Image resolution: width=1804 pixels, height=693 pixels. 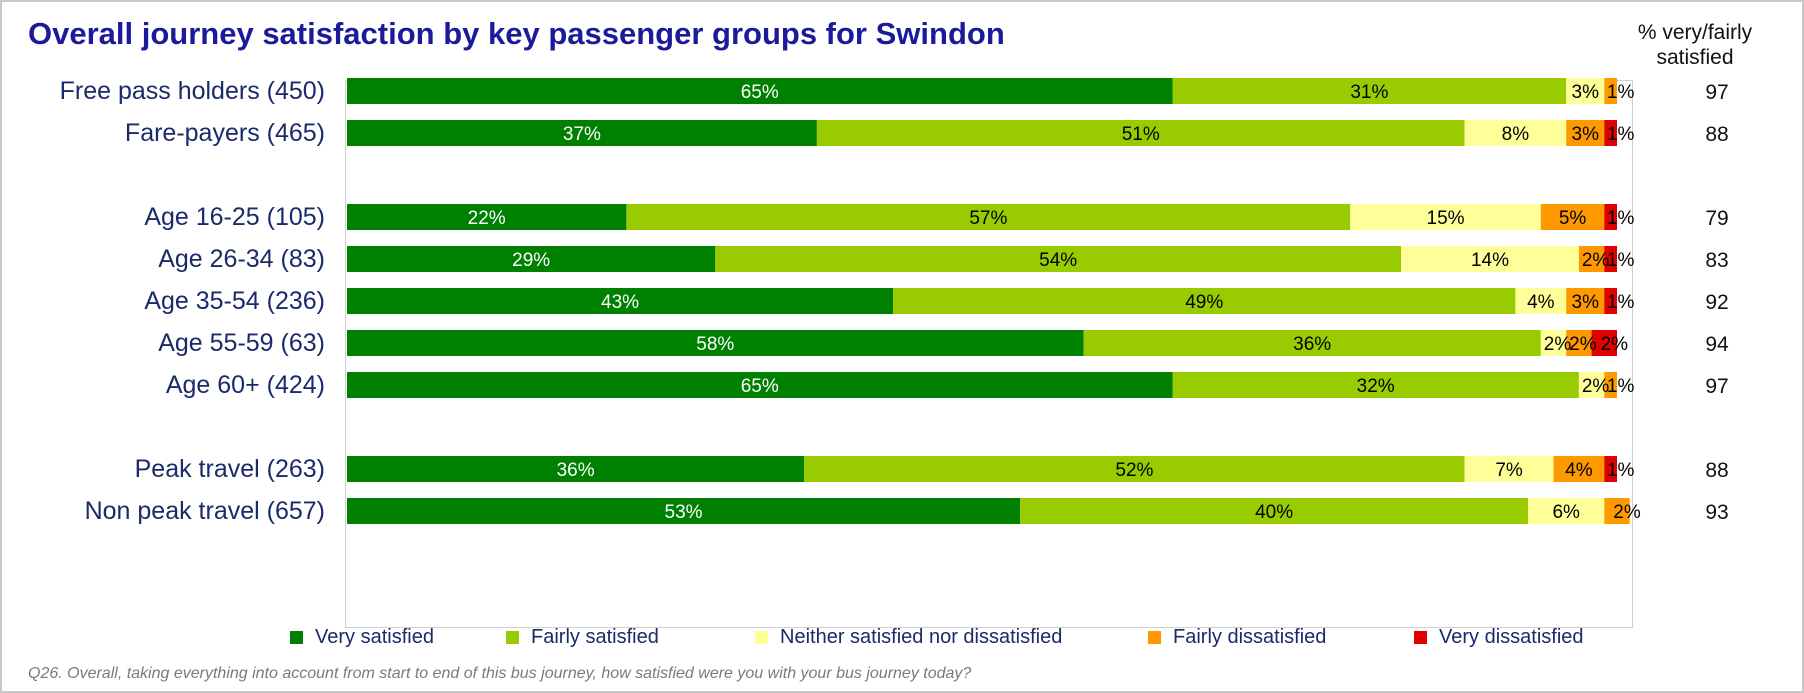 I want to click on data-label-neither: 8%, so click(x=1516, y=134).